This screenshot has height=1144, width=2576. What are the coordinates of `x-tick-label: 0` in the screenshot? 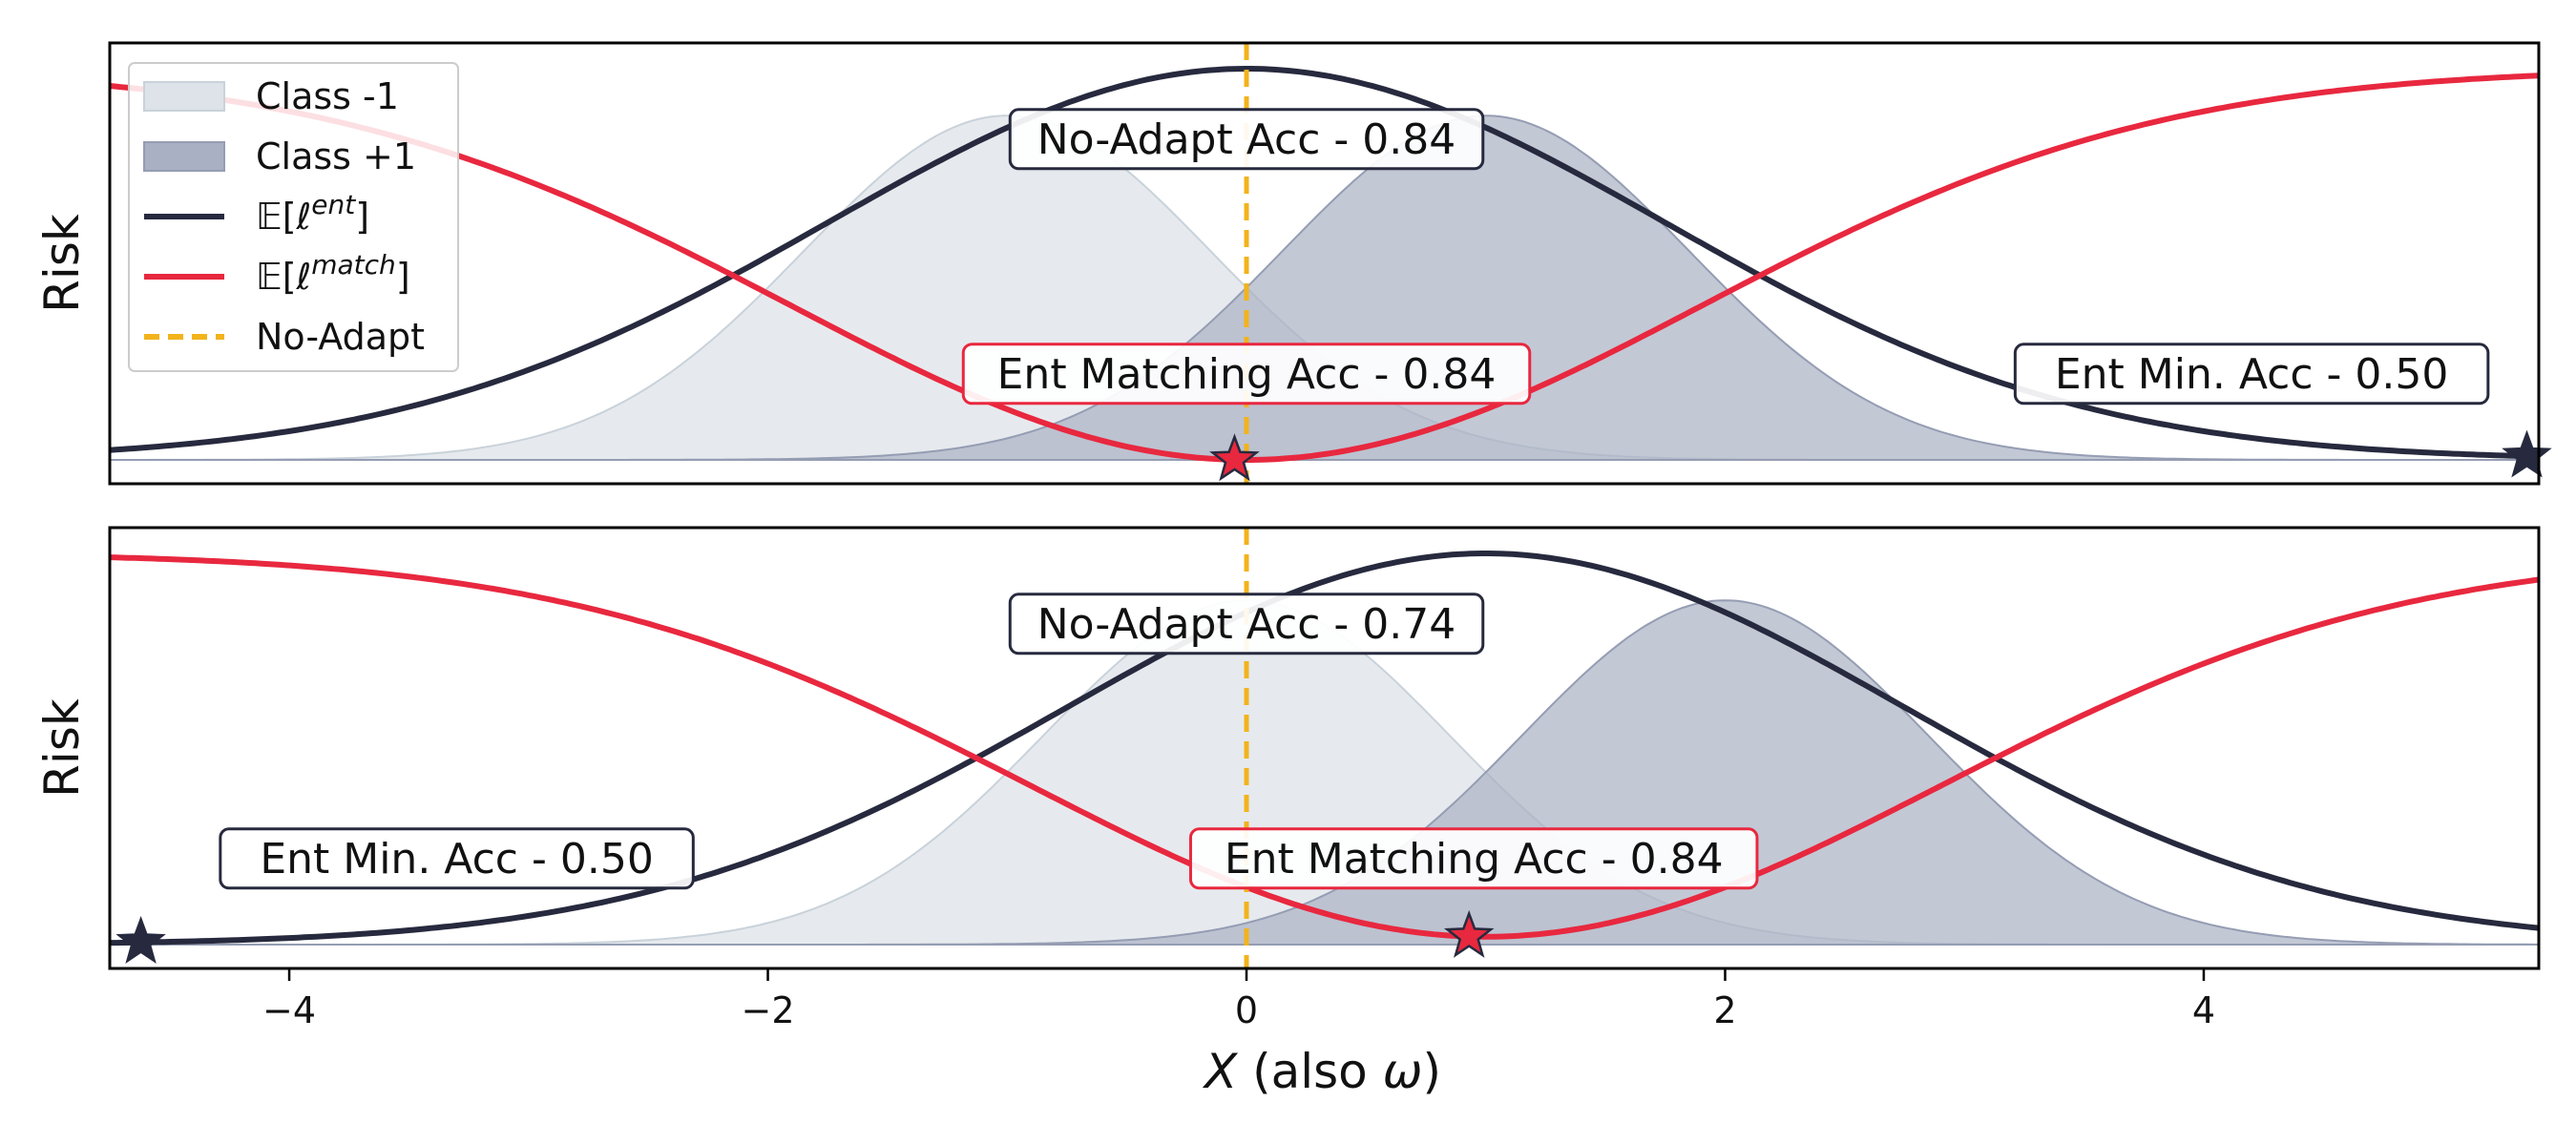 It's located at (1246, 1010).